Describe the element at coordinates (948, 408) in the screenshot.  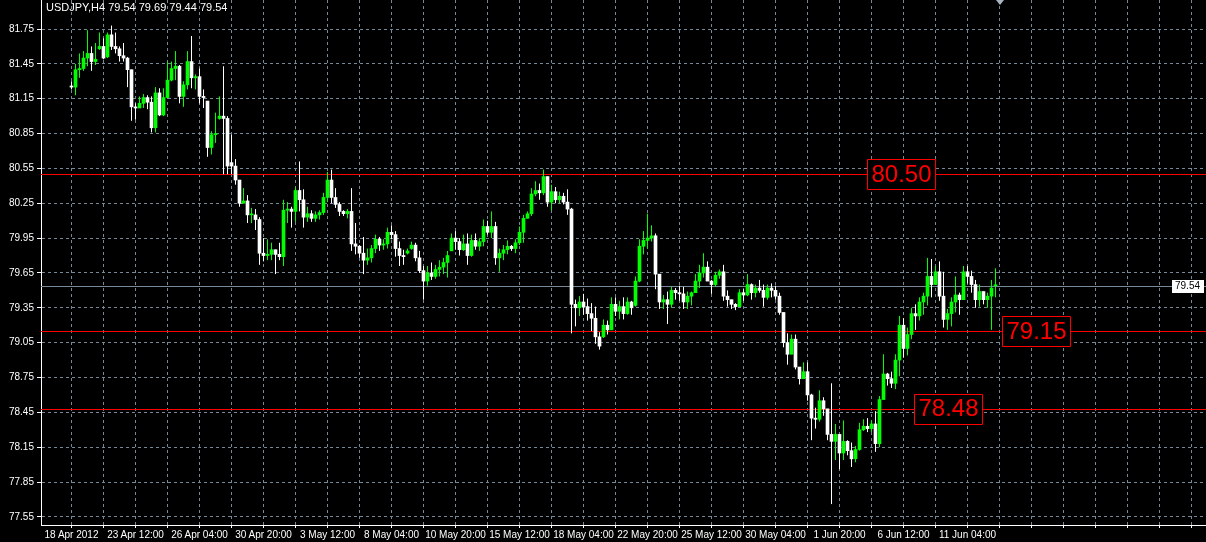
I see `ref-line-label: 78.48` at that location.